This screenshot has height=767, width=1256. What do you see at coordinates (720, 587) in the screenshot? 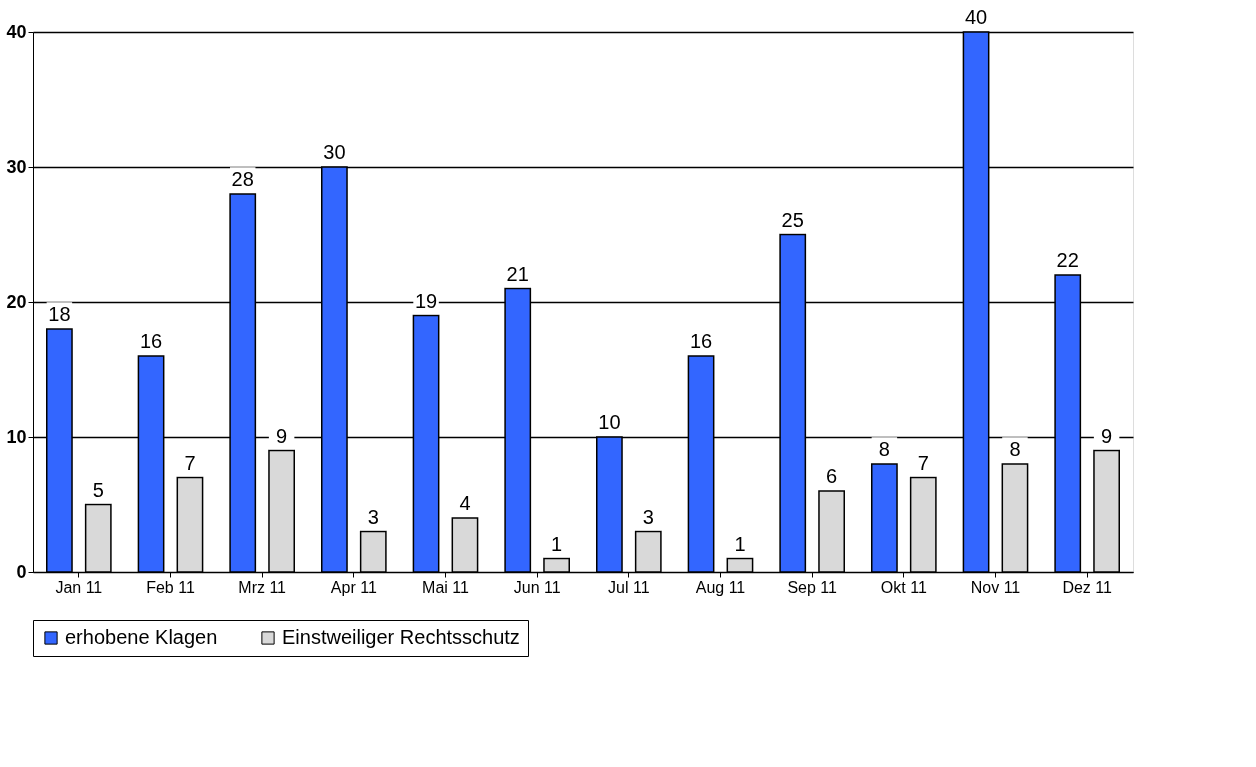
I see `x-tick-label: Aug 11` at bounding box center [720, 587].